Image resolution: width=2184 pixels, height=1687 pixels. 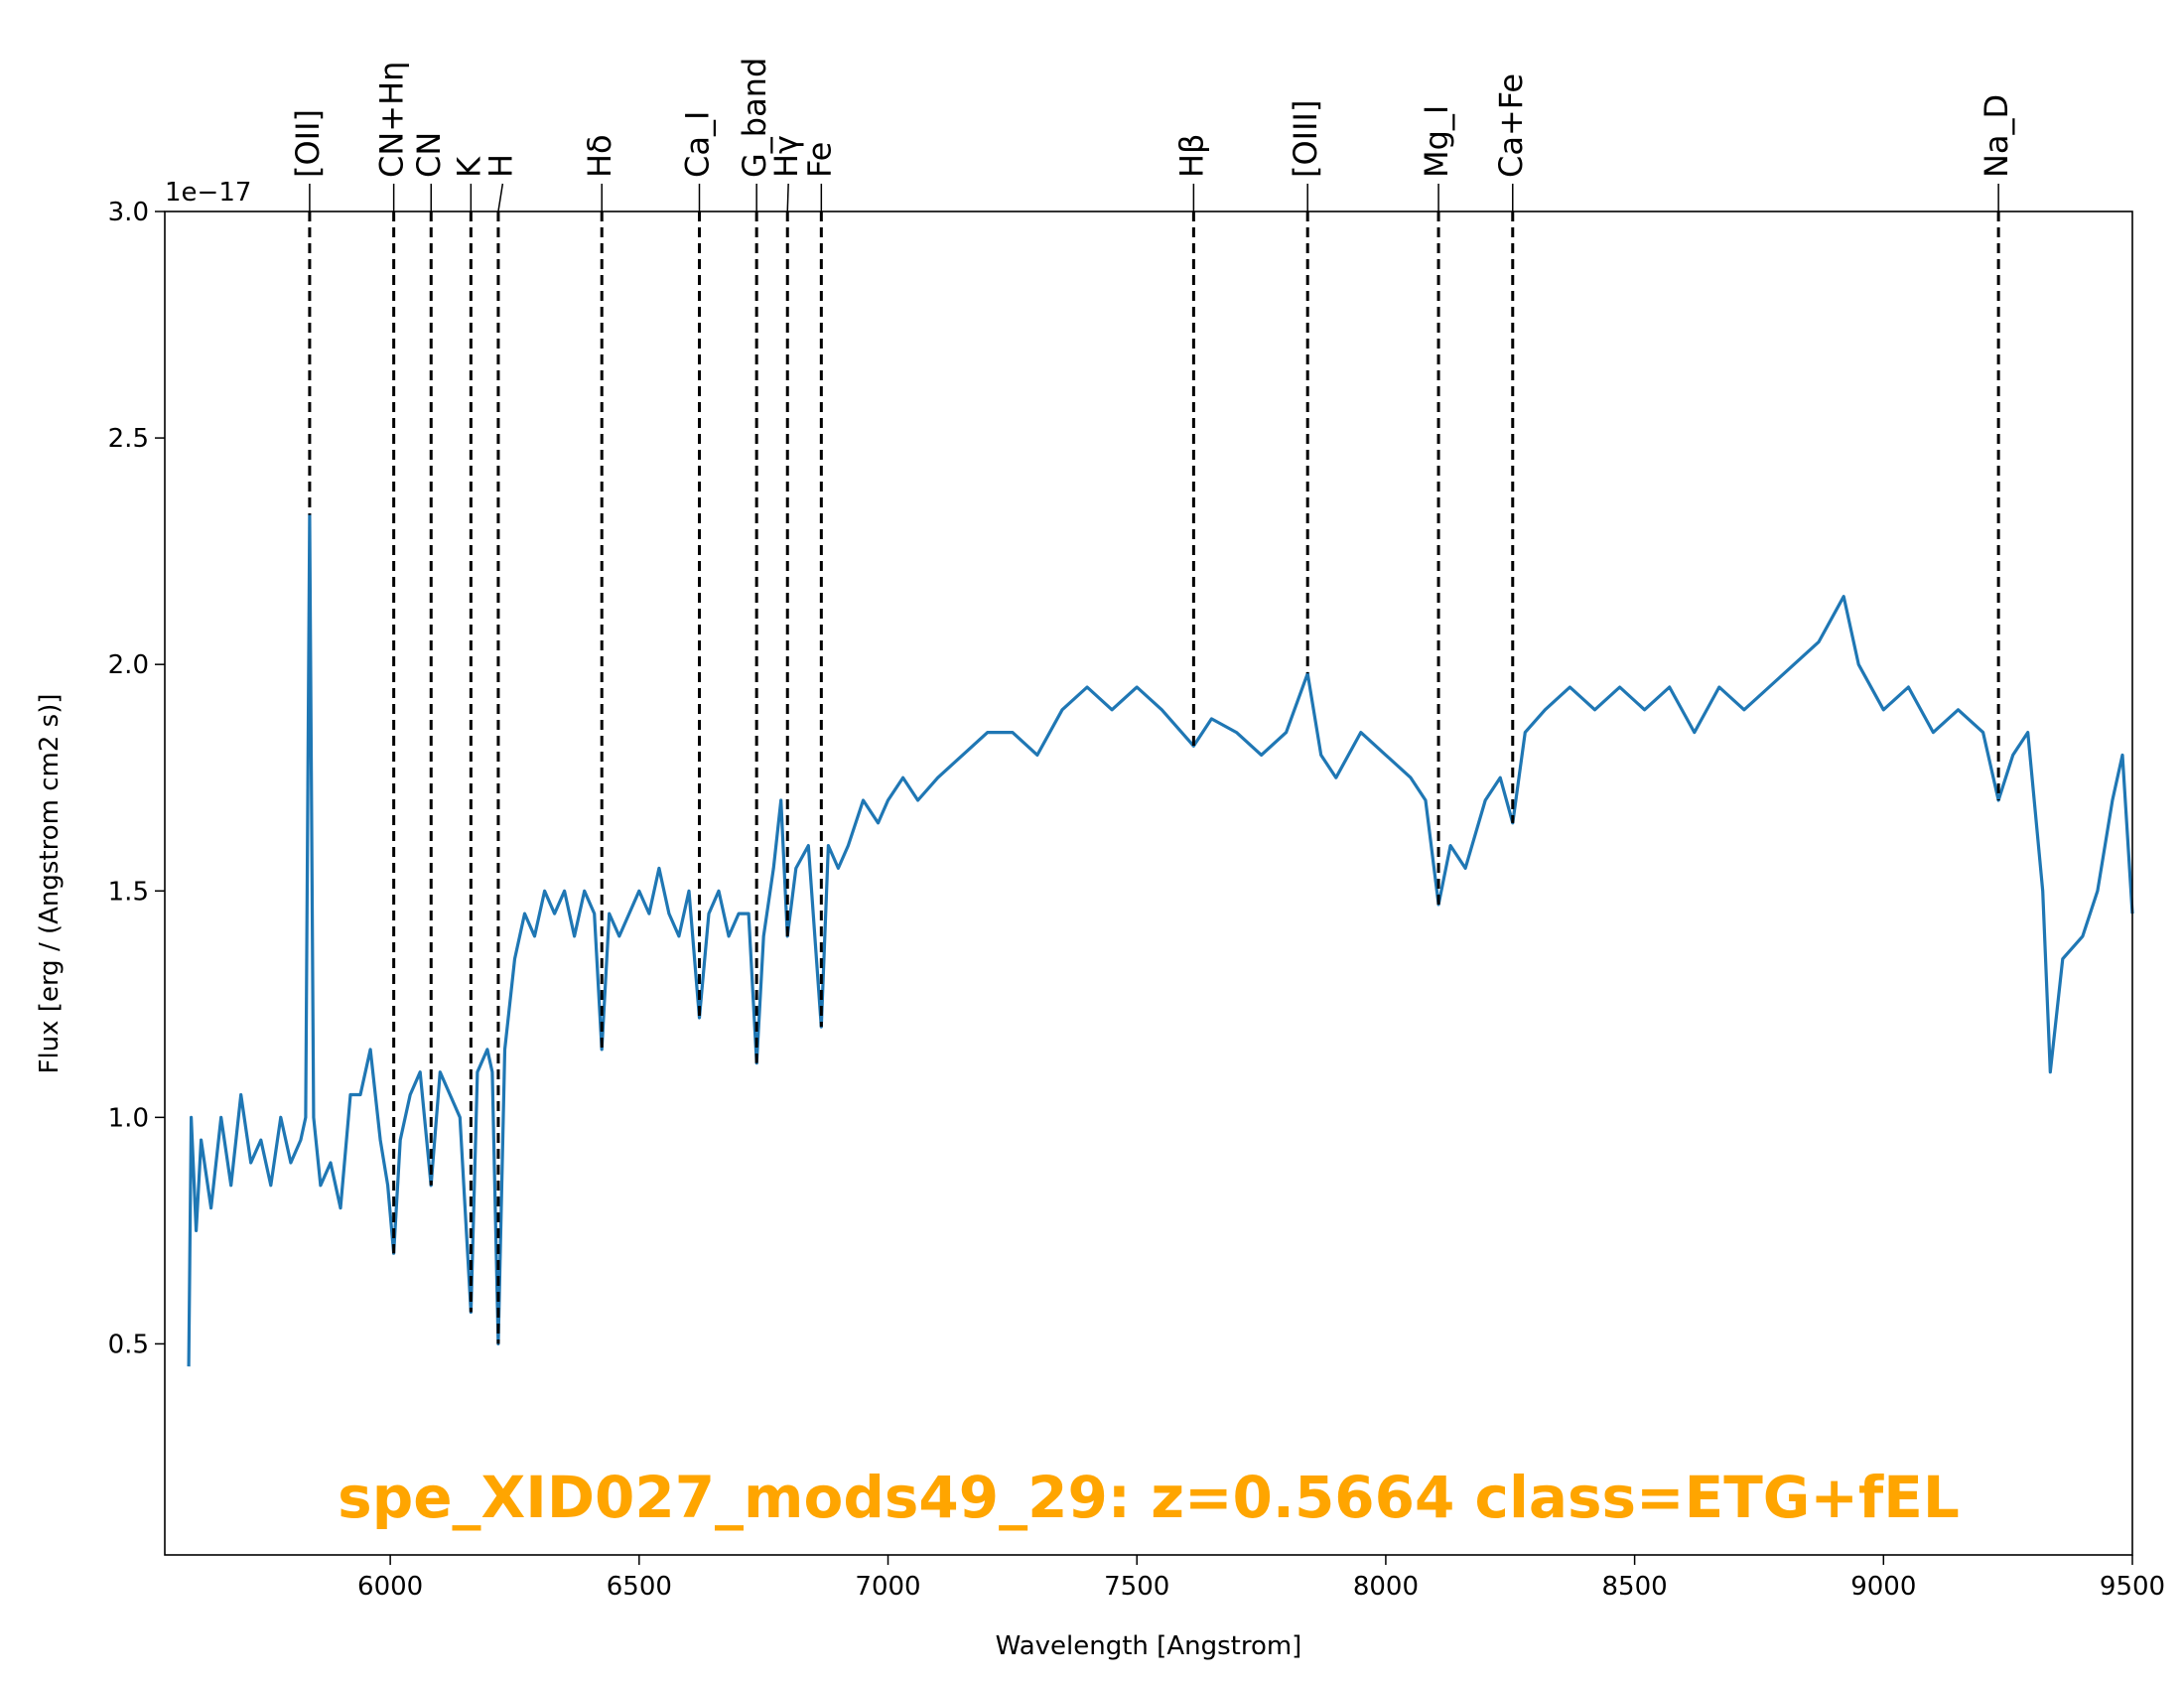 What do you see at coordinates (1191, 156) in the screenshot?
I see `line-label: Hβ` at bounding box center [1191, 156].